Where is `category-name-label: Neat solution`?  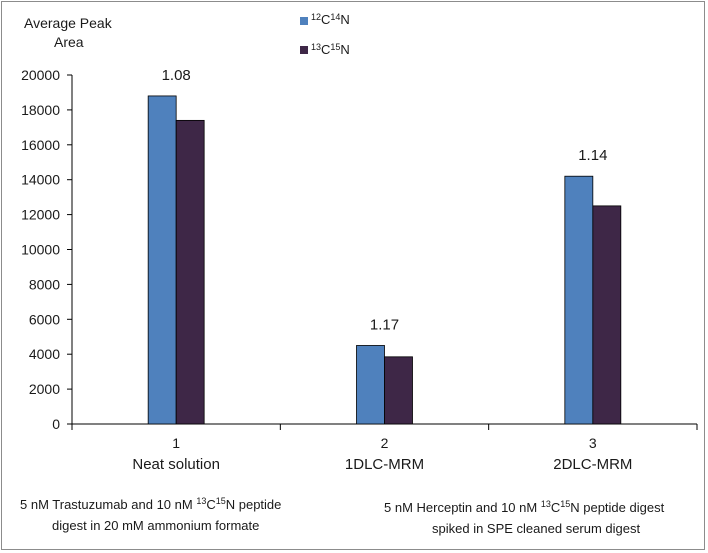 category-name-label: Neat solution is located at coordinates (176, 464).